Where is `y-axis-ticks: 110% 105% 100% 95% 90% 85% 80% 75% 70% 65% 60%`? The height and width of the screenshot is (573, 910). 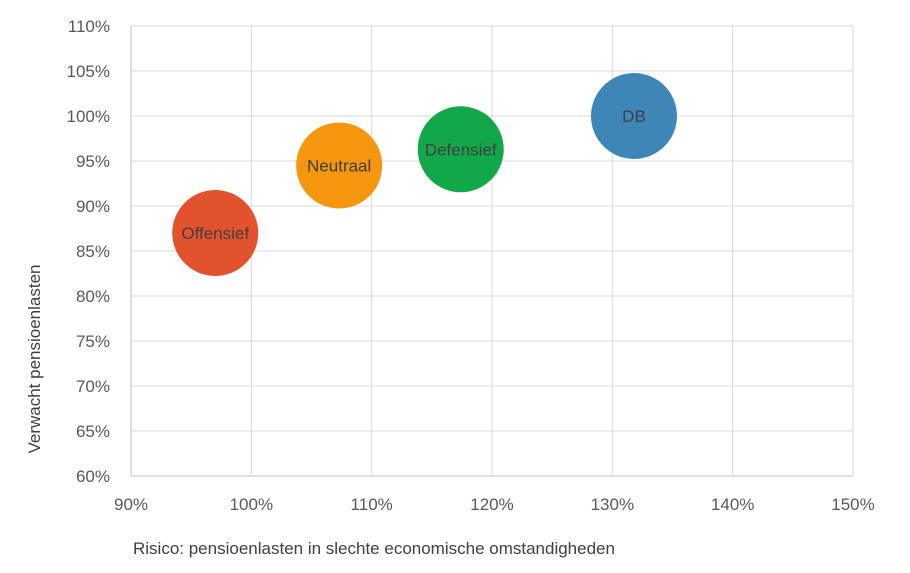
y-axis-ticks: 110% 105% 100% 95% 90% 85% 80% 75% 70% 65% 60% is located at coordinates (88, 251).